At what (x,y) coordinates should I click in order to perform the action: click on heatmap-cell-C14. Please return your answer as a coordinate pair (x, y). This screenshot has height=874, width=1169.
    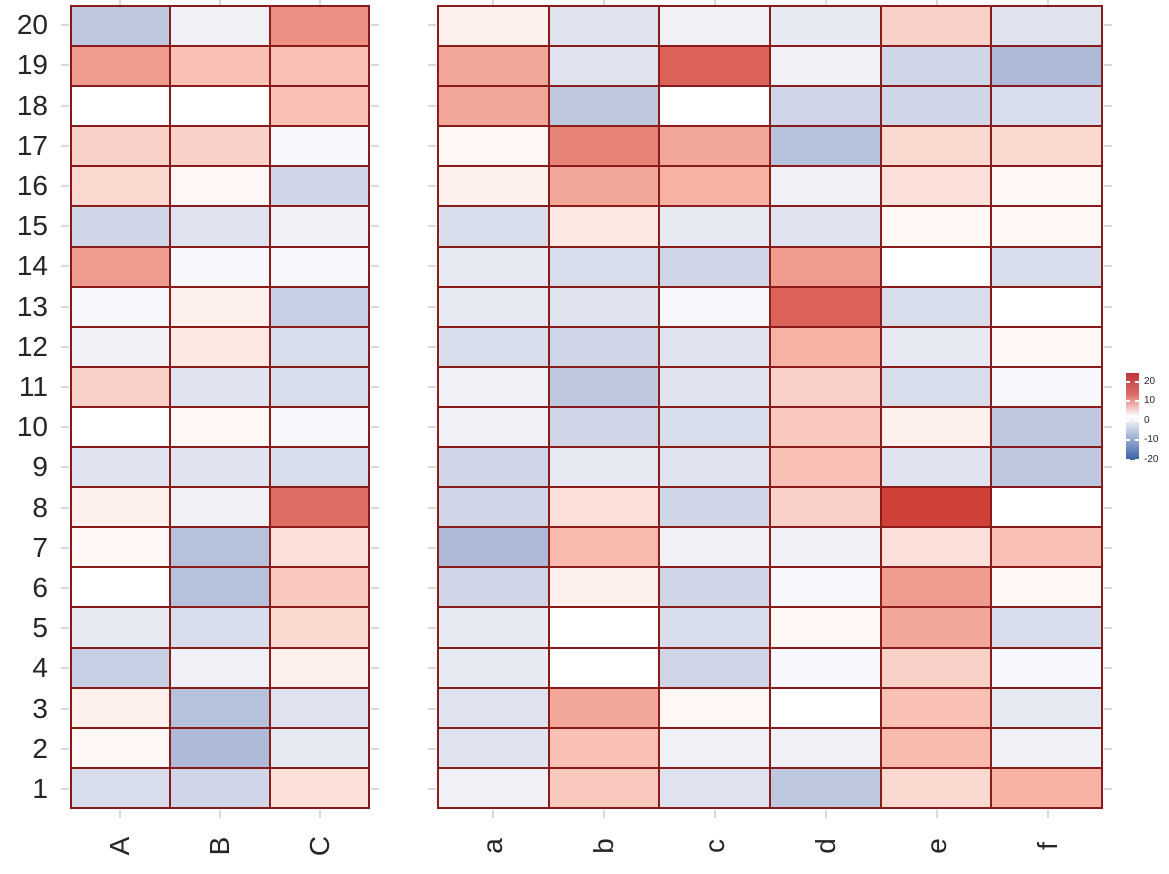
    Looking at the image, I should click on (319, 266).